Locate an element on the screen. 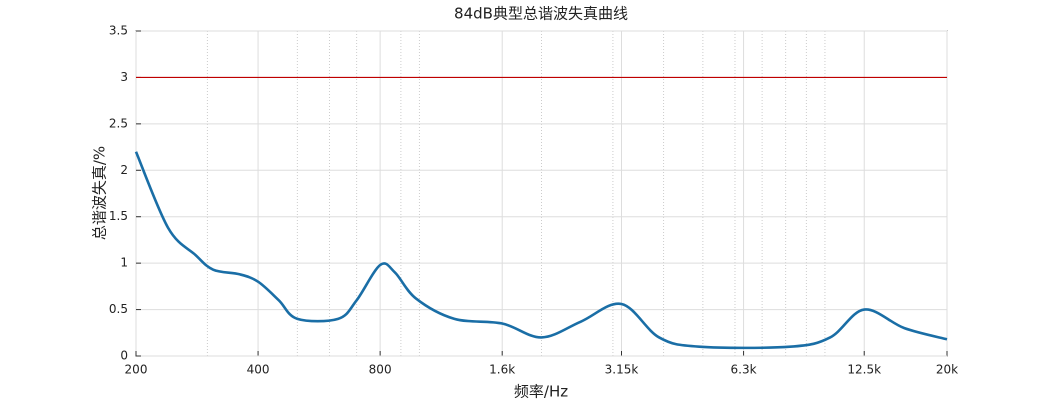  x-tick-label: 400 is located at coordinates (258, 370).